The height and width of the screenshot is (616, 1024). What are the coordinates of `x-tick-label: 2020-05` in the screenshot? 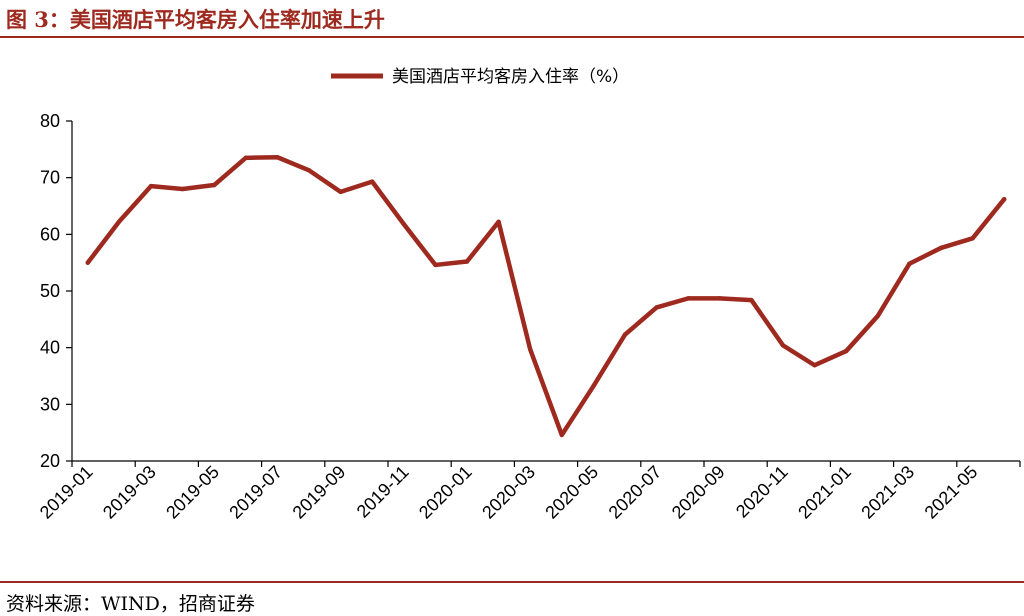 It's located at (571, 492).